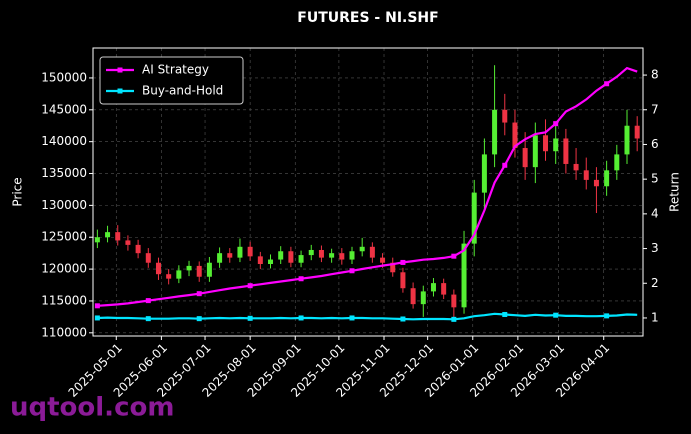 The width and height of the screenshot is (691, 434). I want to click on y-tick-label: 130000, so click(64, 205).